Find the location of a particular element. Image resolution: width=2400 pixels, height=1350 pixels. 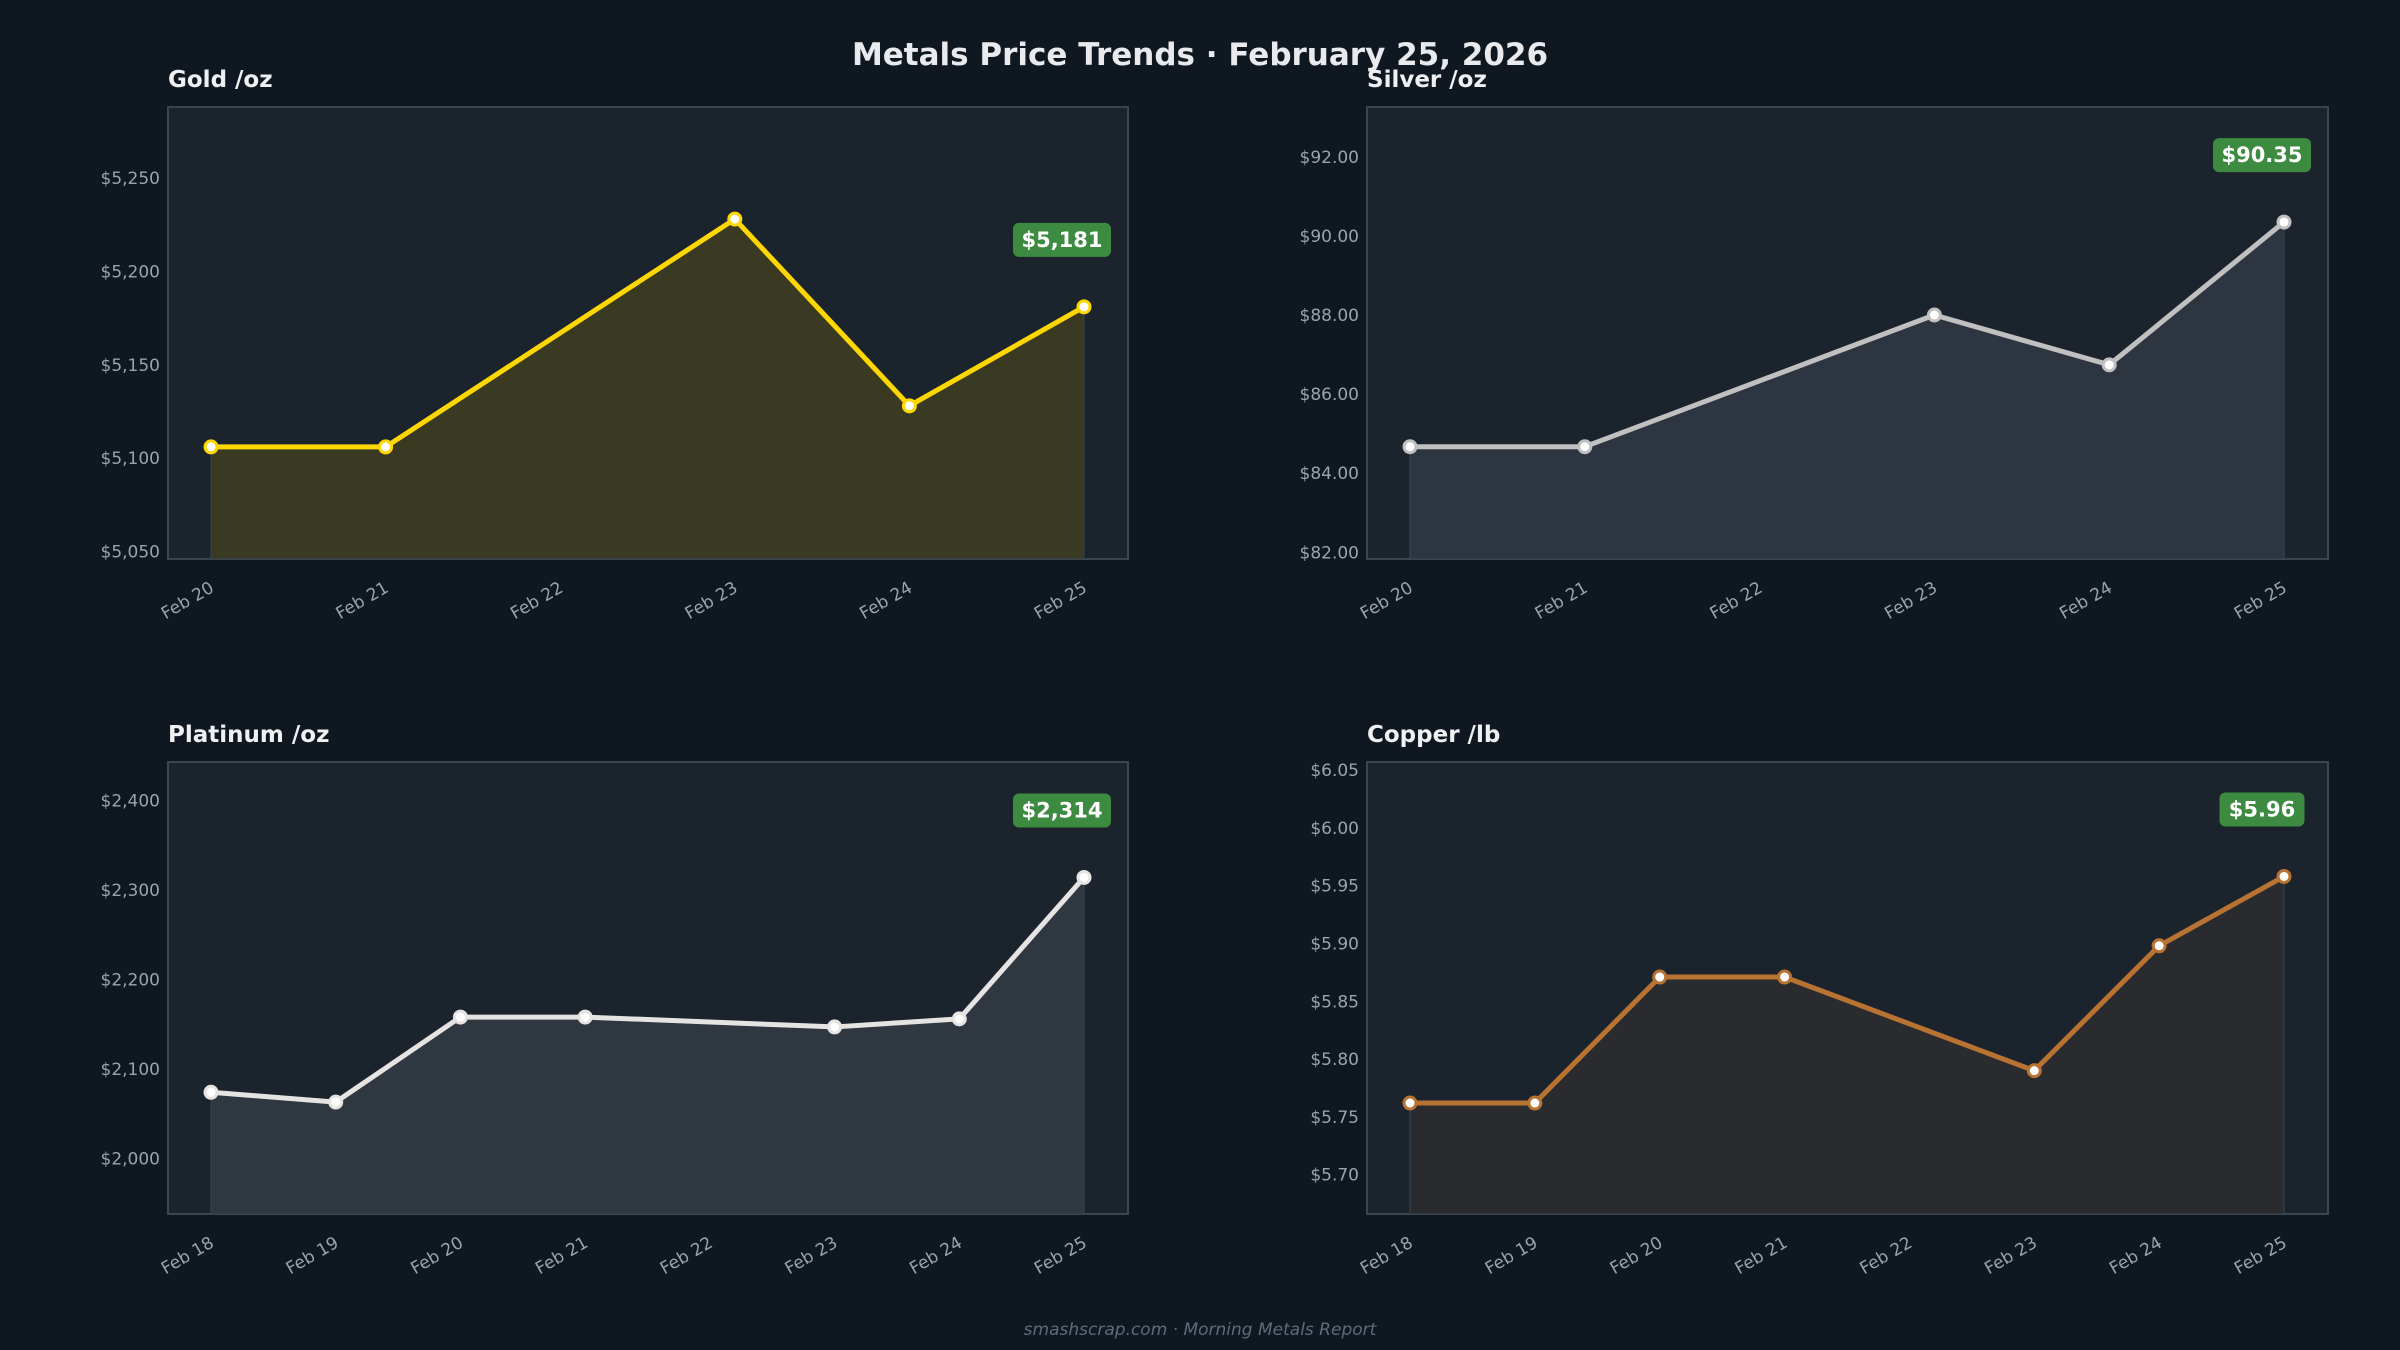

gold-y-tick-label: $5,050 is located at coordinates (130, 553).